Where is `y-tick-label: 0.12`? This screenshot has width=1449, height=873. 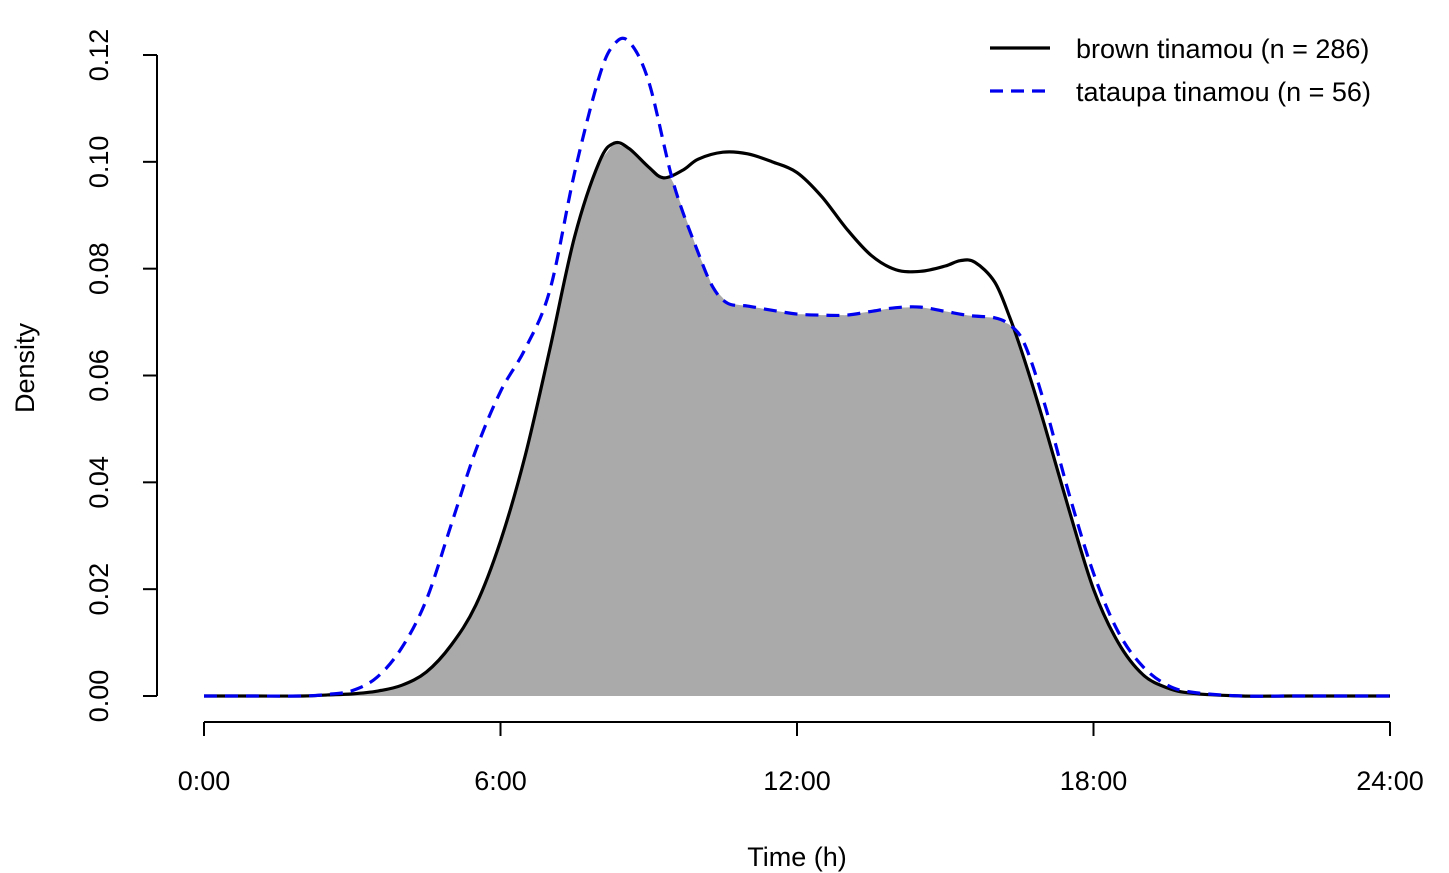 y-tick-label: 0.12 is located at coordinates (99, 55).